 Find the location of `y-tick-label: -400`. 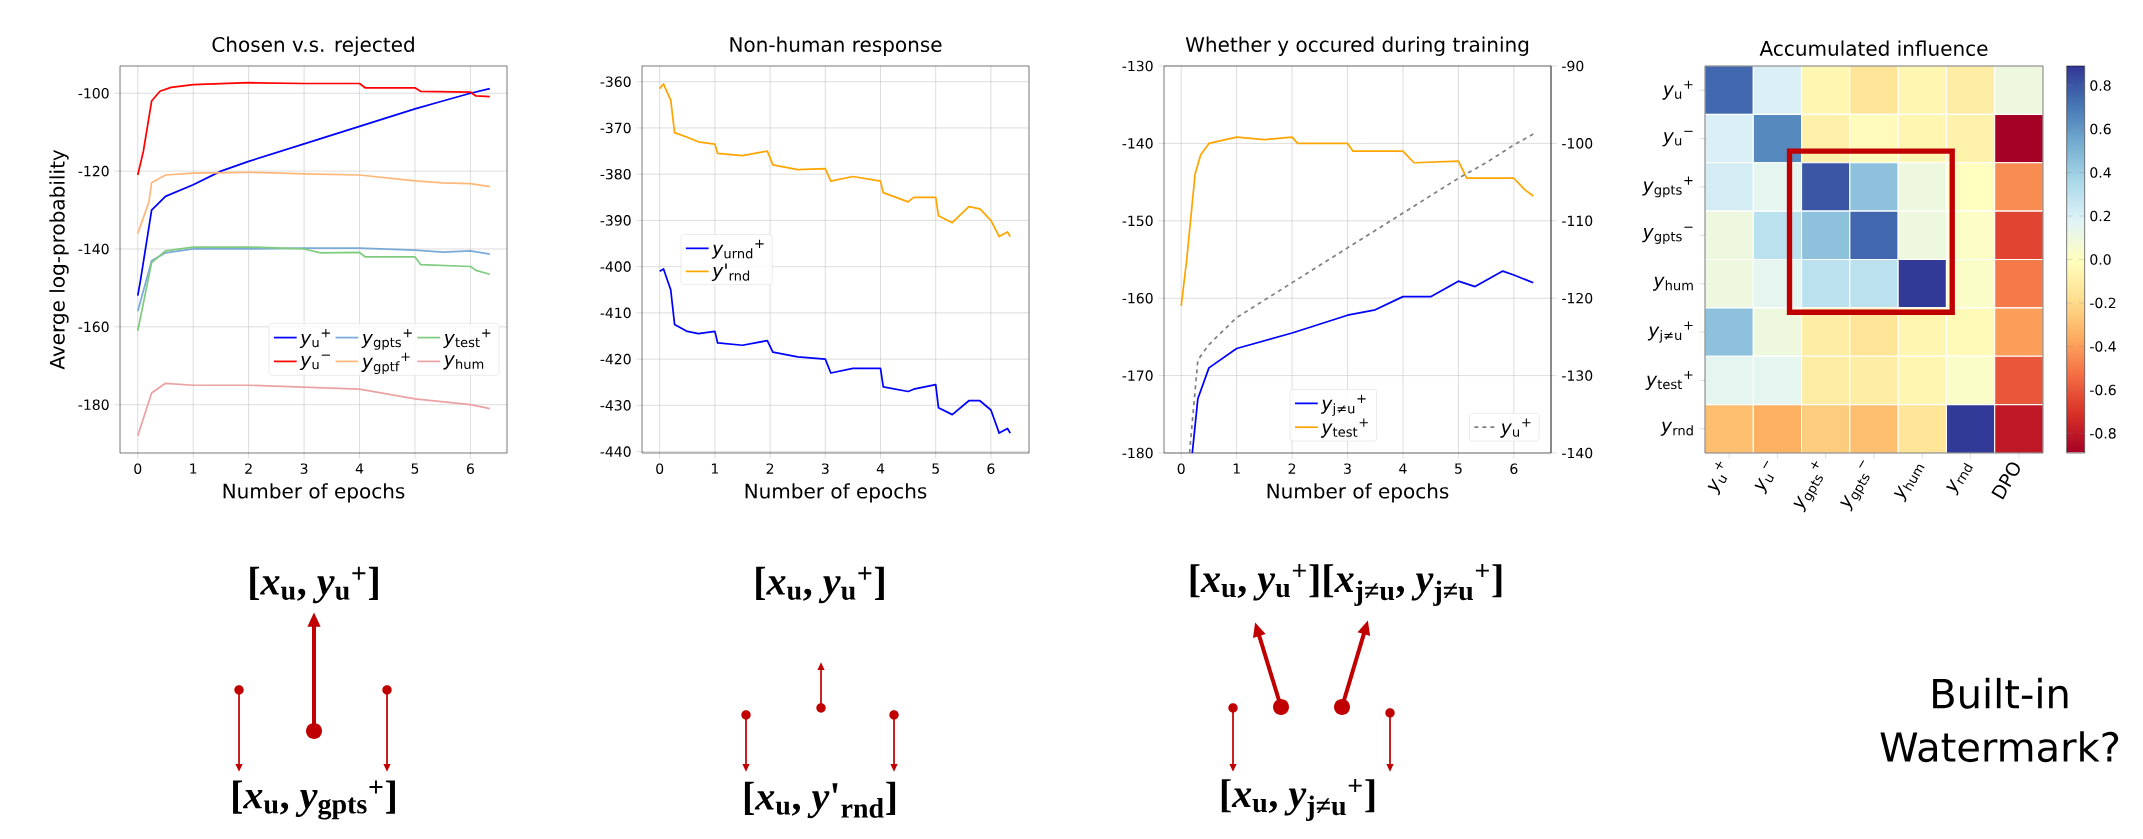

y-tick-label: -400 is located at coordinates (615, 266).